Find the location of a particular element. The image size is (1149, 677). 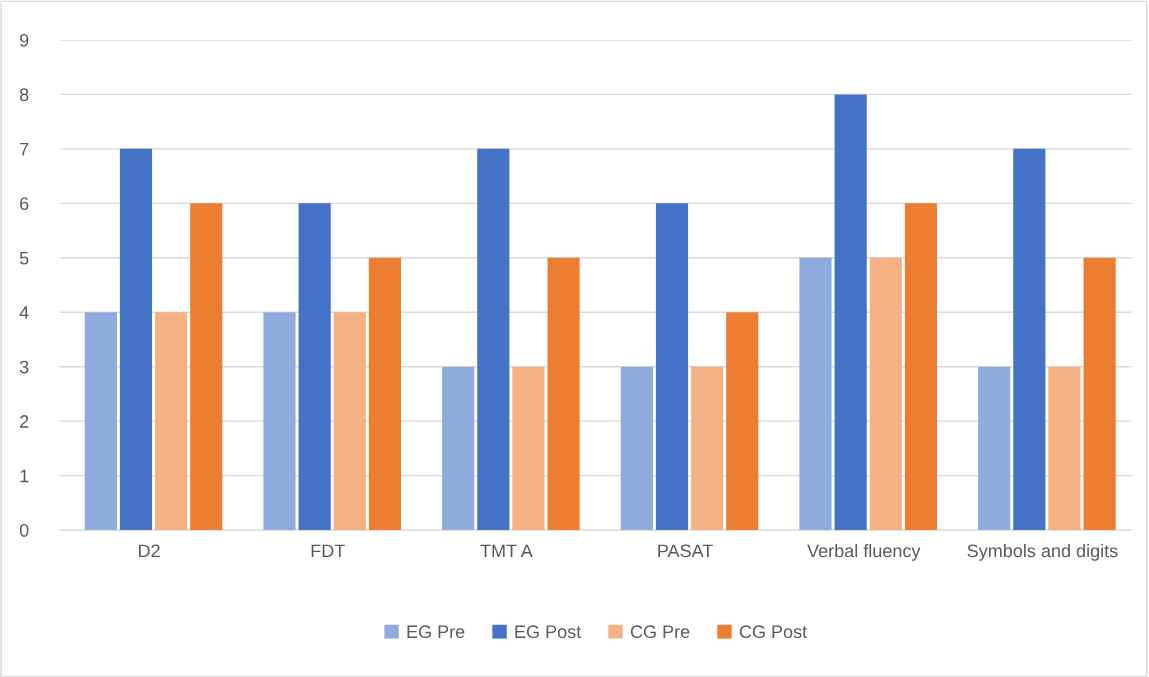

x-tick-label: PASAT is located at coordinates (685, 551).